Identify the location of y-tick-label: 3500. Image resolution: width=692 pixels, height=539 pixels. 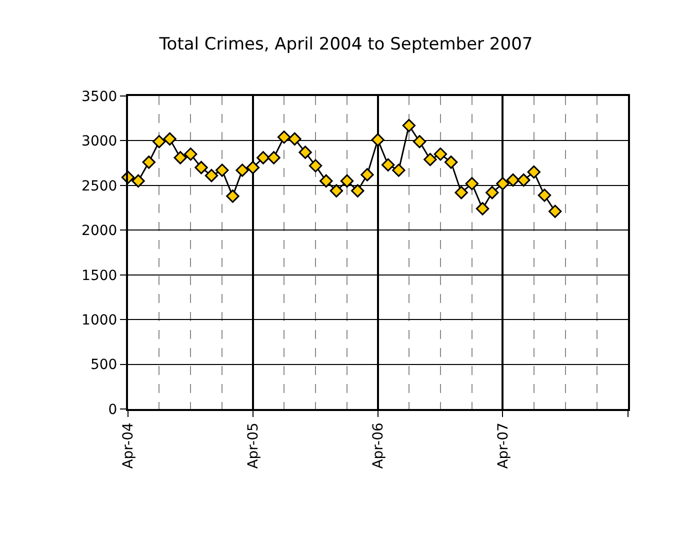
(100, 96).